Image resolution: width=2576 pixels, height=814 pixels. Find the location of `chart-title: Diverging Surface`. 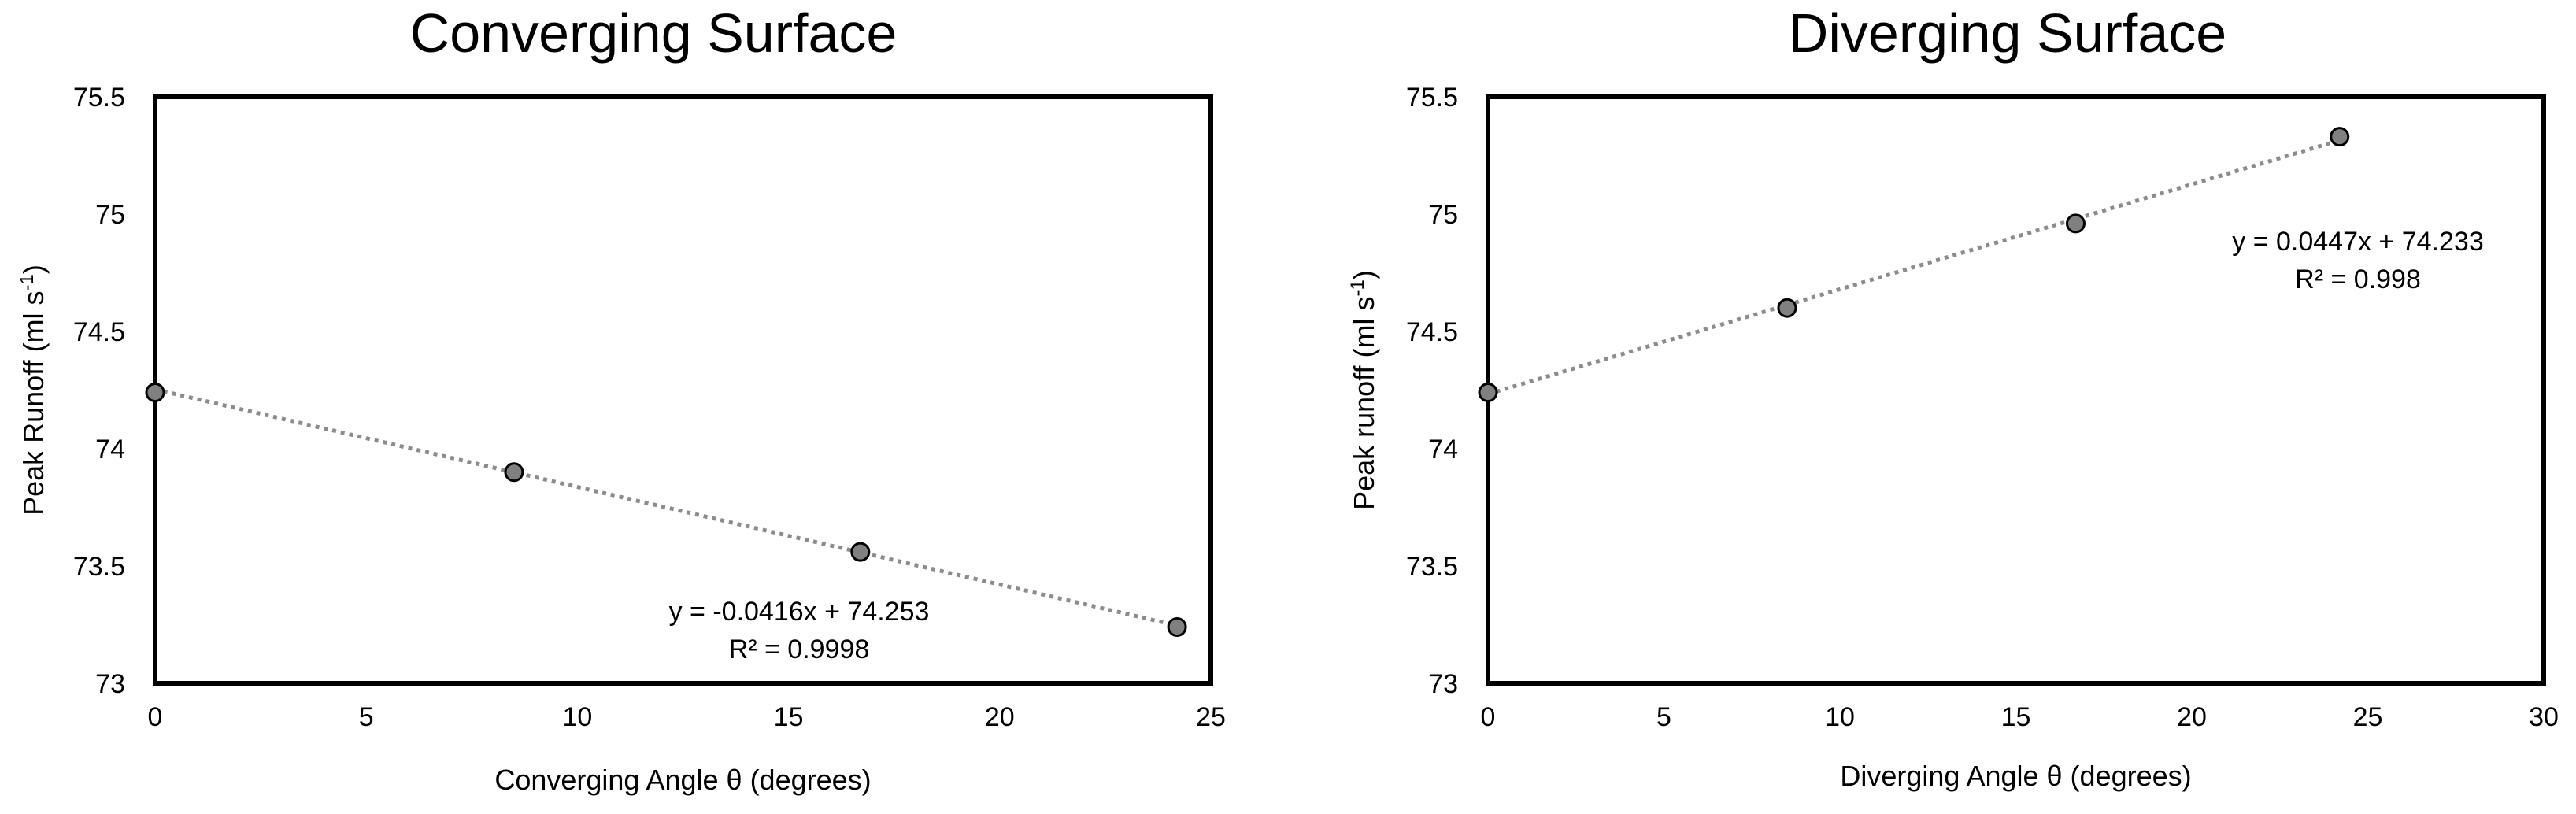

chart-title: Diverging Surface is located at coordinates (2007, 33).